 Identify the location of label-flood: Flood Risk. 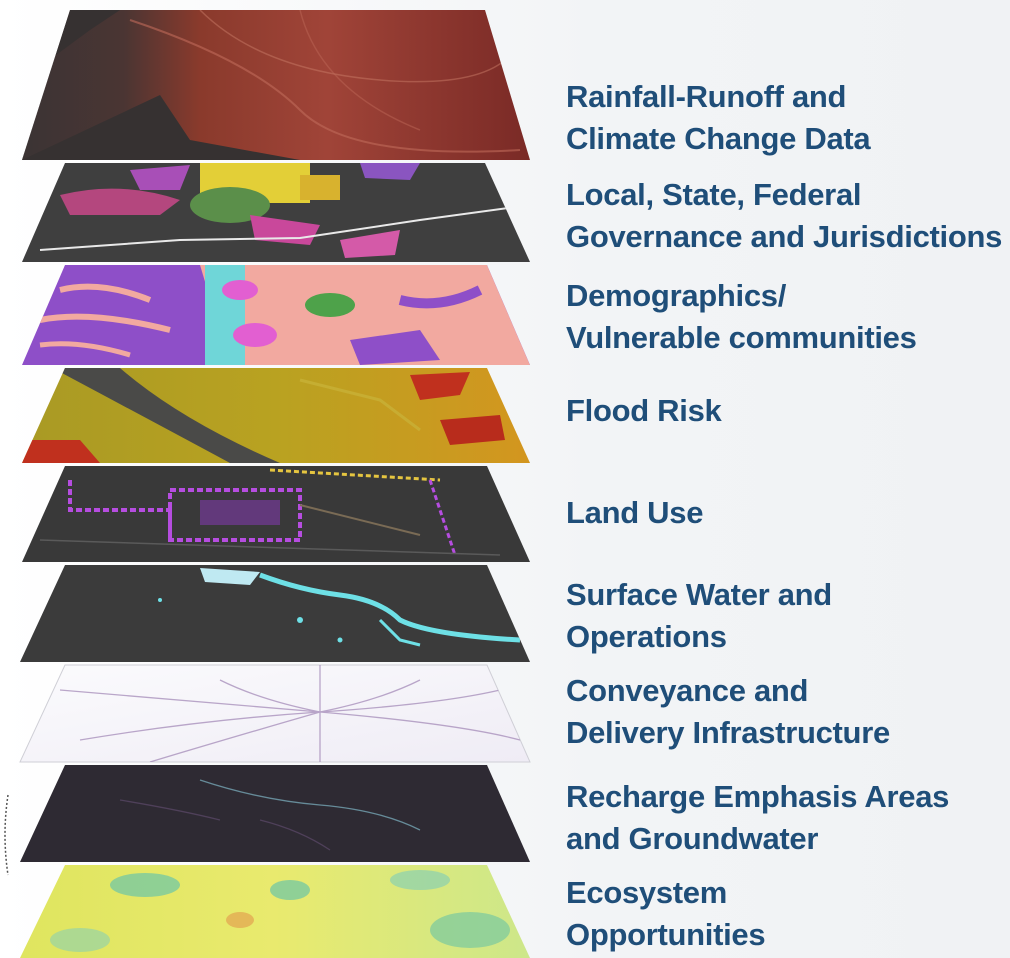
(644, 410).